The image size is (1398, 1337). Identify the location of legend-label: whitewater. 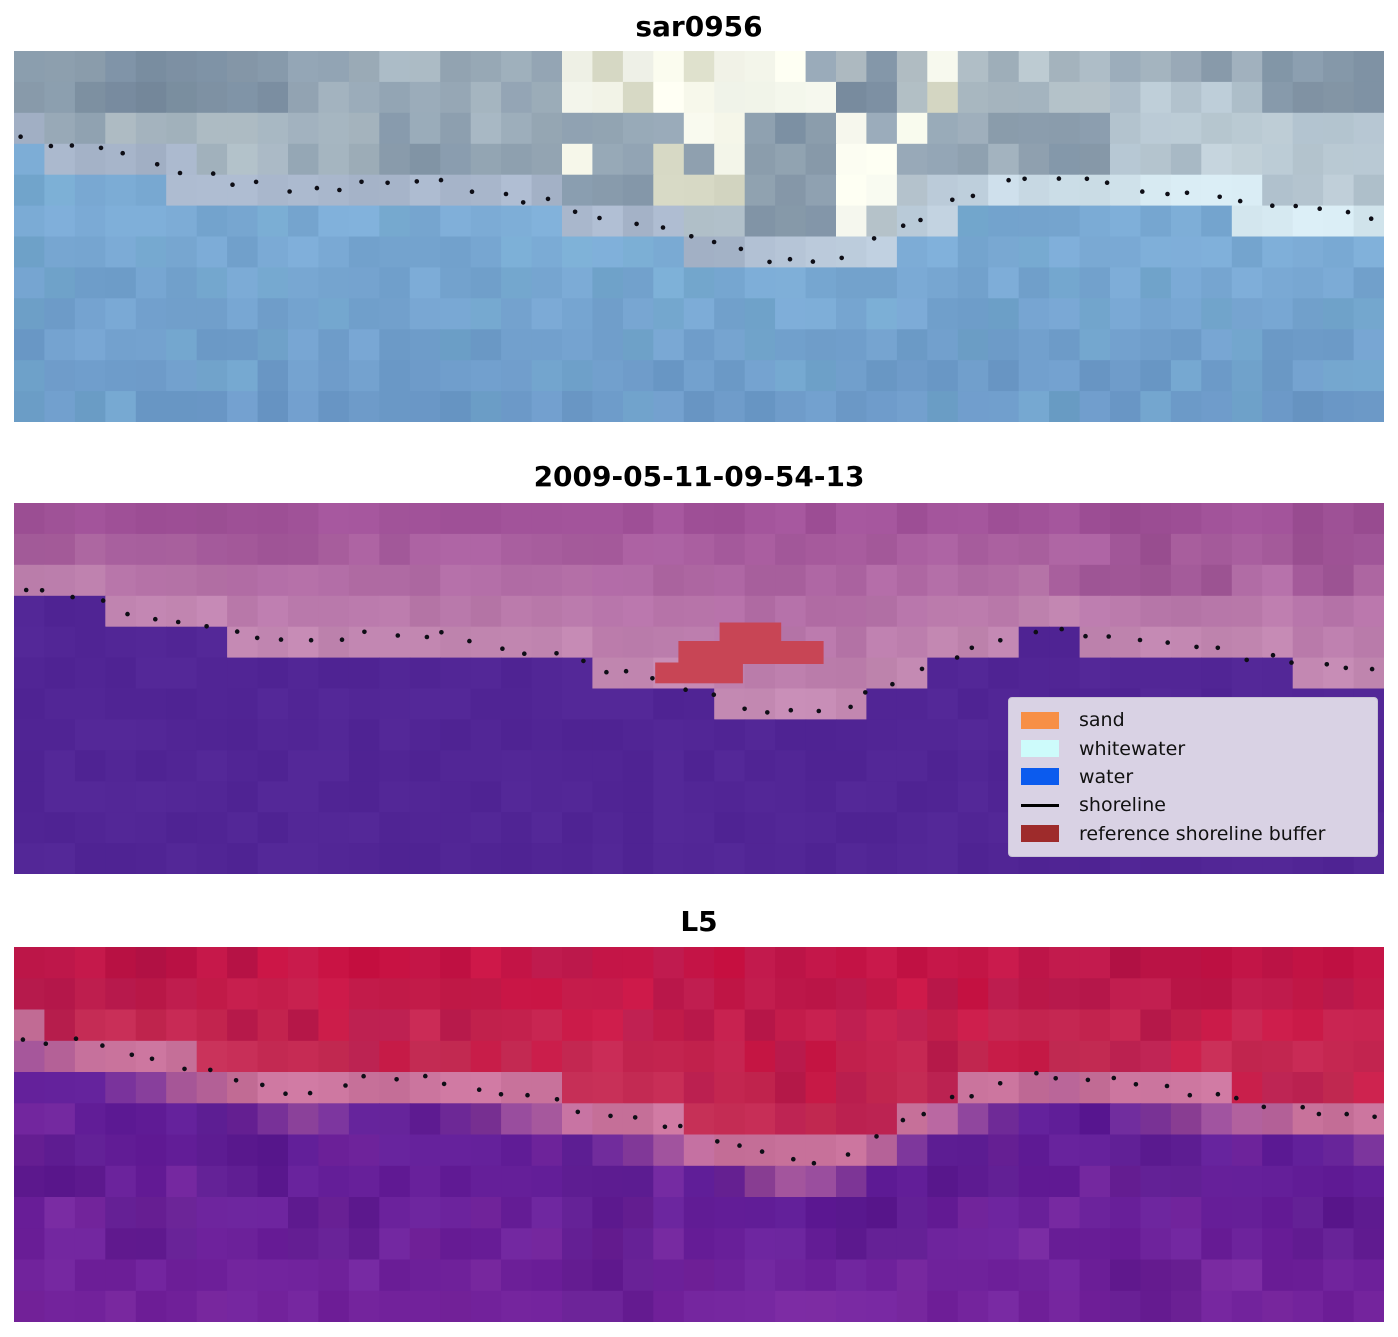
(1132, 748).